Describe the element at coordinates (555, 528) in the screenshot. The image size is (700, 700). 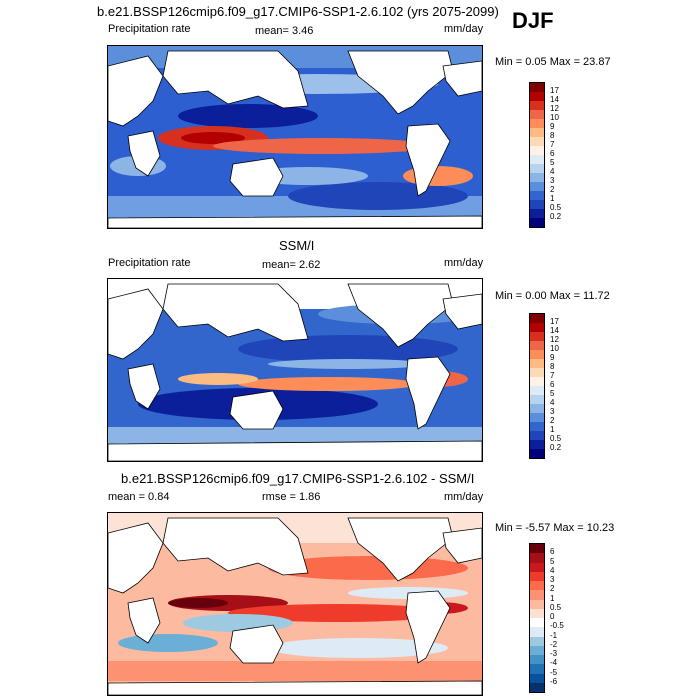
I see `panel3-minmax-label: Min = -5.57 Max = 10.23` at that location.